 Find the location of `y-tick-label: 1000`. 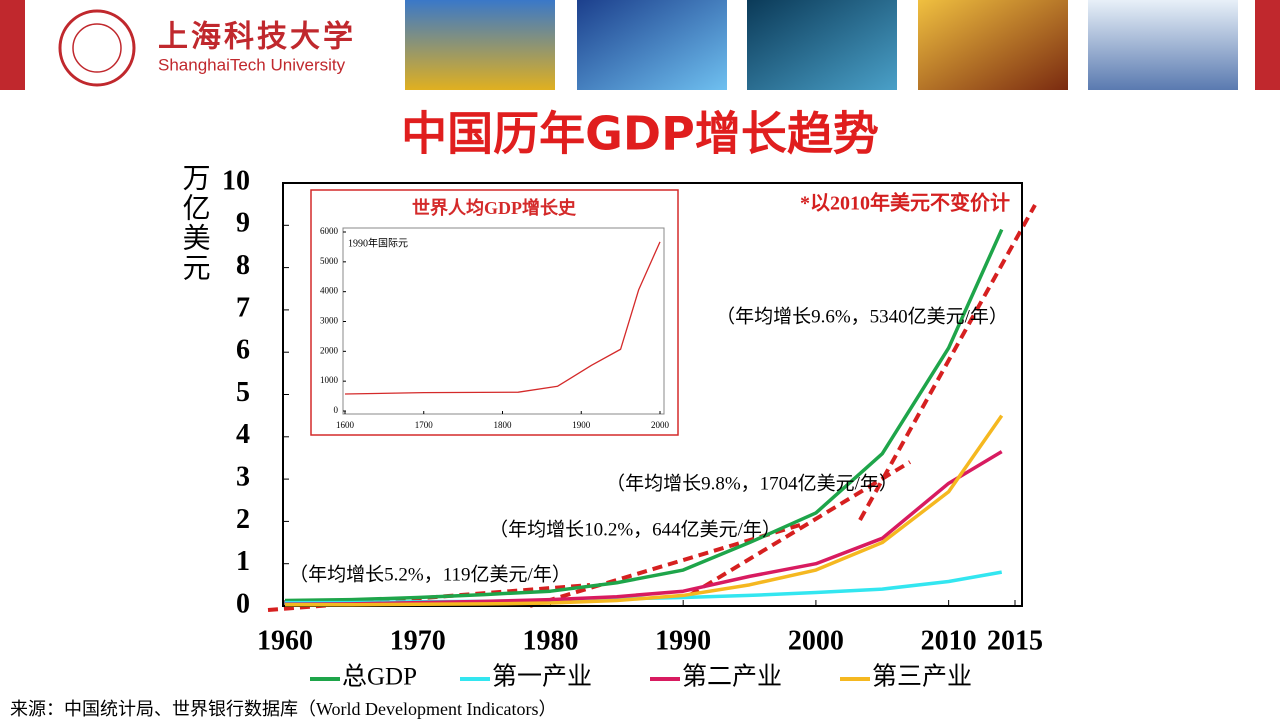

y-tick-label: 1000 is located at coordinates (329, 380).